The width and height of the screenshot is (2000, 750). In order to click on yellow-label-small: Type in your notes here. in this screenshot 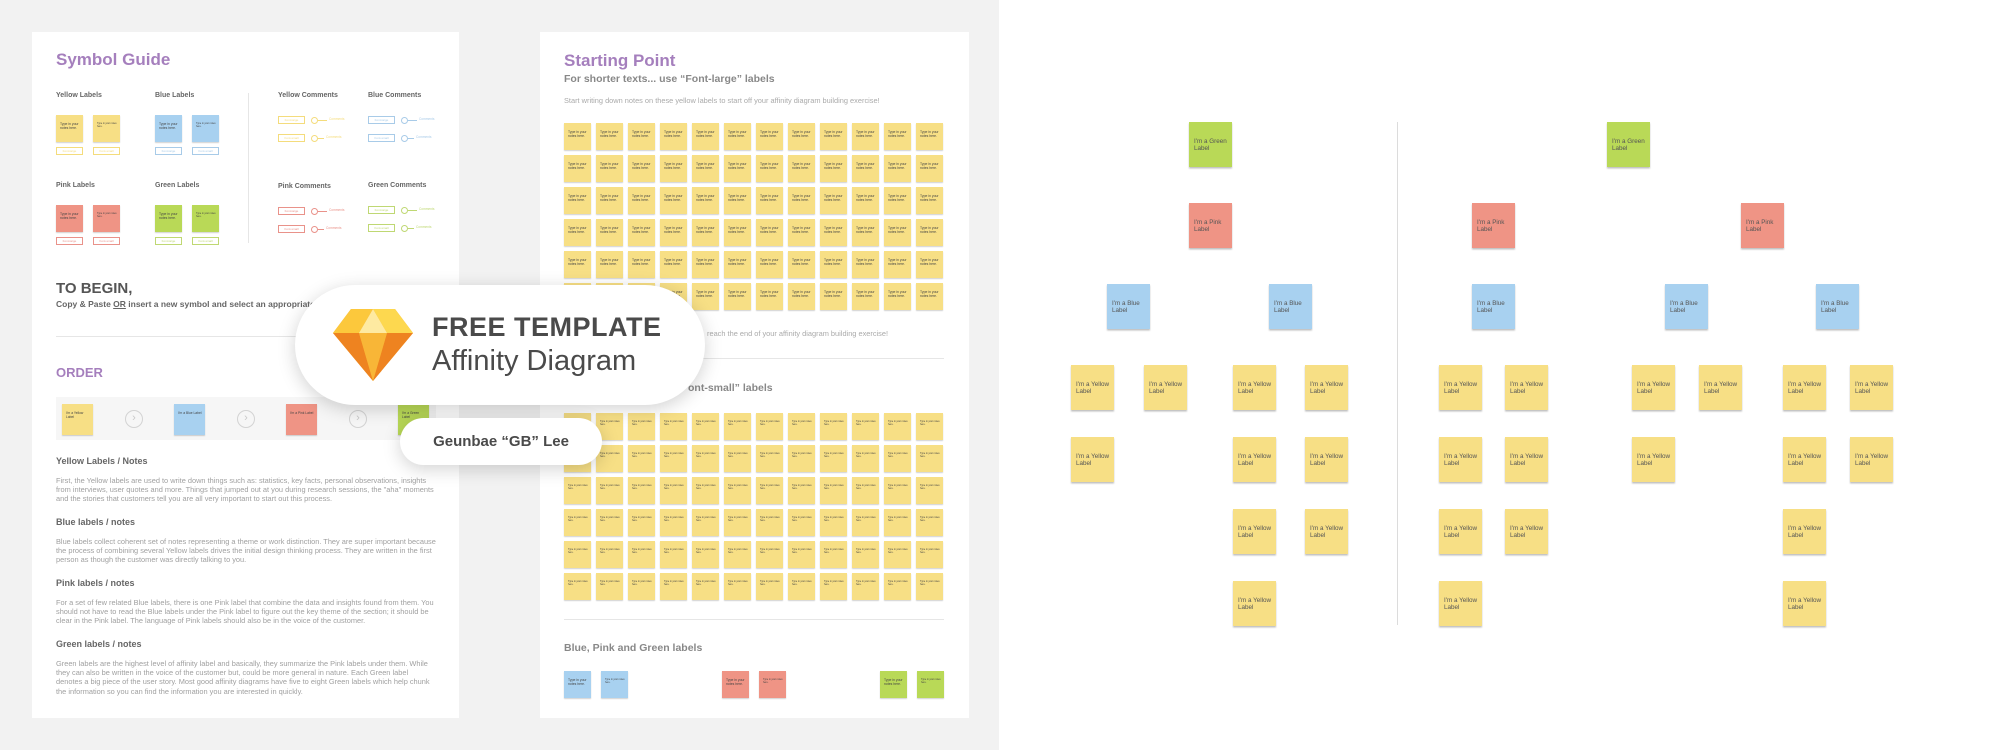, I will do `click(106, 128)`.